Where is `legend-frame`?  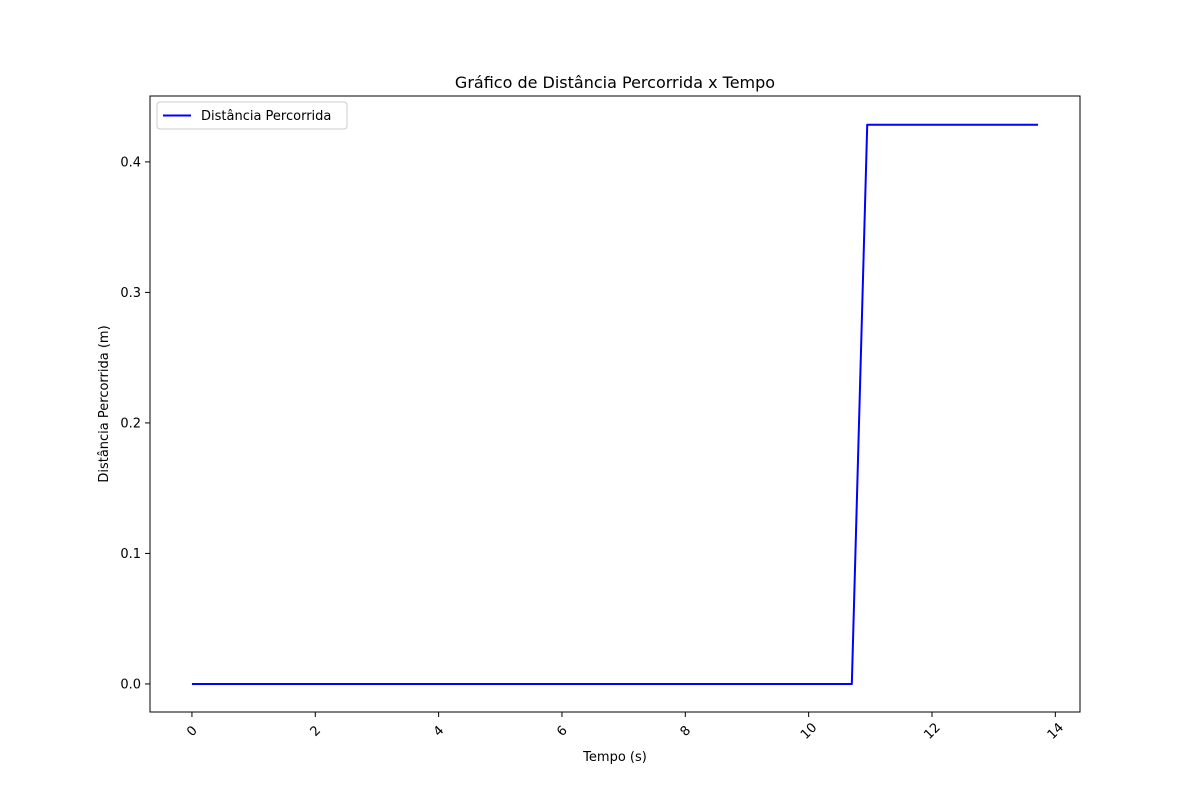
legend-frame is located at coordinates (252, 115).